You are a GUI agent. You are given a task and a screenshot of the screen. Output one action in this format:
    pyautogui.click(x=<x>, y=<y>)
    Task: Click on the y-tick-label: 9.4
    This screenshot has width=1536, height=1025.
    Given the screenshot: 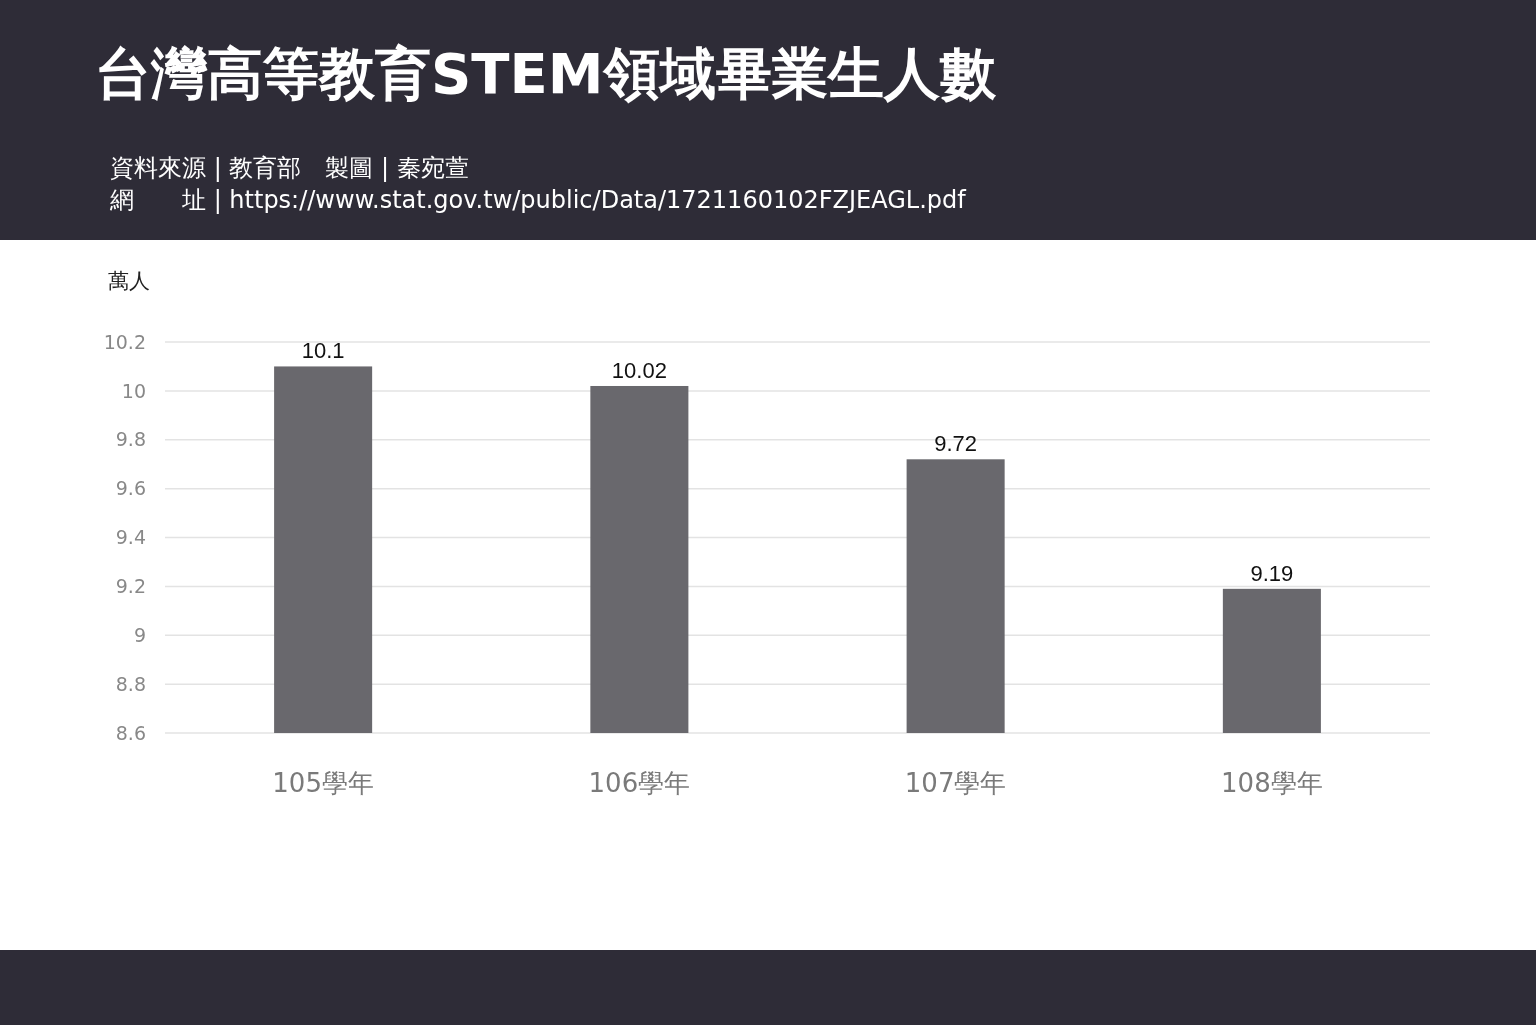 What is the action you would take?
    pyautogui.click(x=130, y=537)
    